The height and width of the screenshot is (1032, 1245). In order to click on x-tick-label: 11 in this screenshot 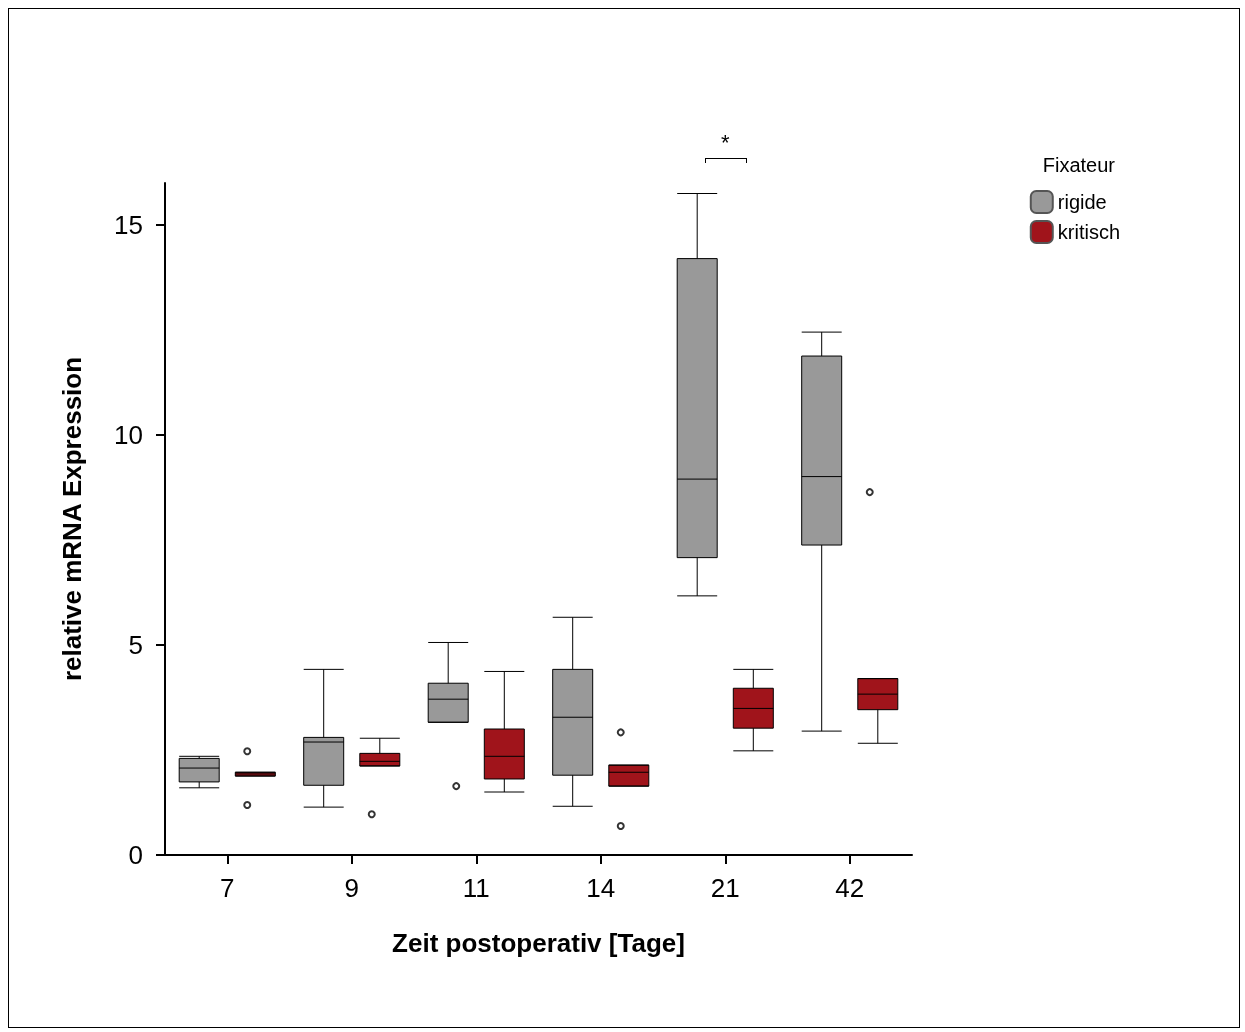, I will do `click(476, 888)`.